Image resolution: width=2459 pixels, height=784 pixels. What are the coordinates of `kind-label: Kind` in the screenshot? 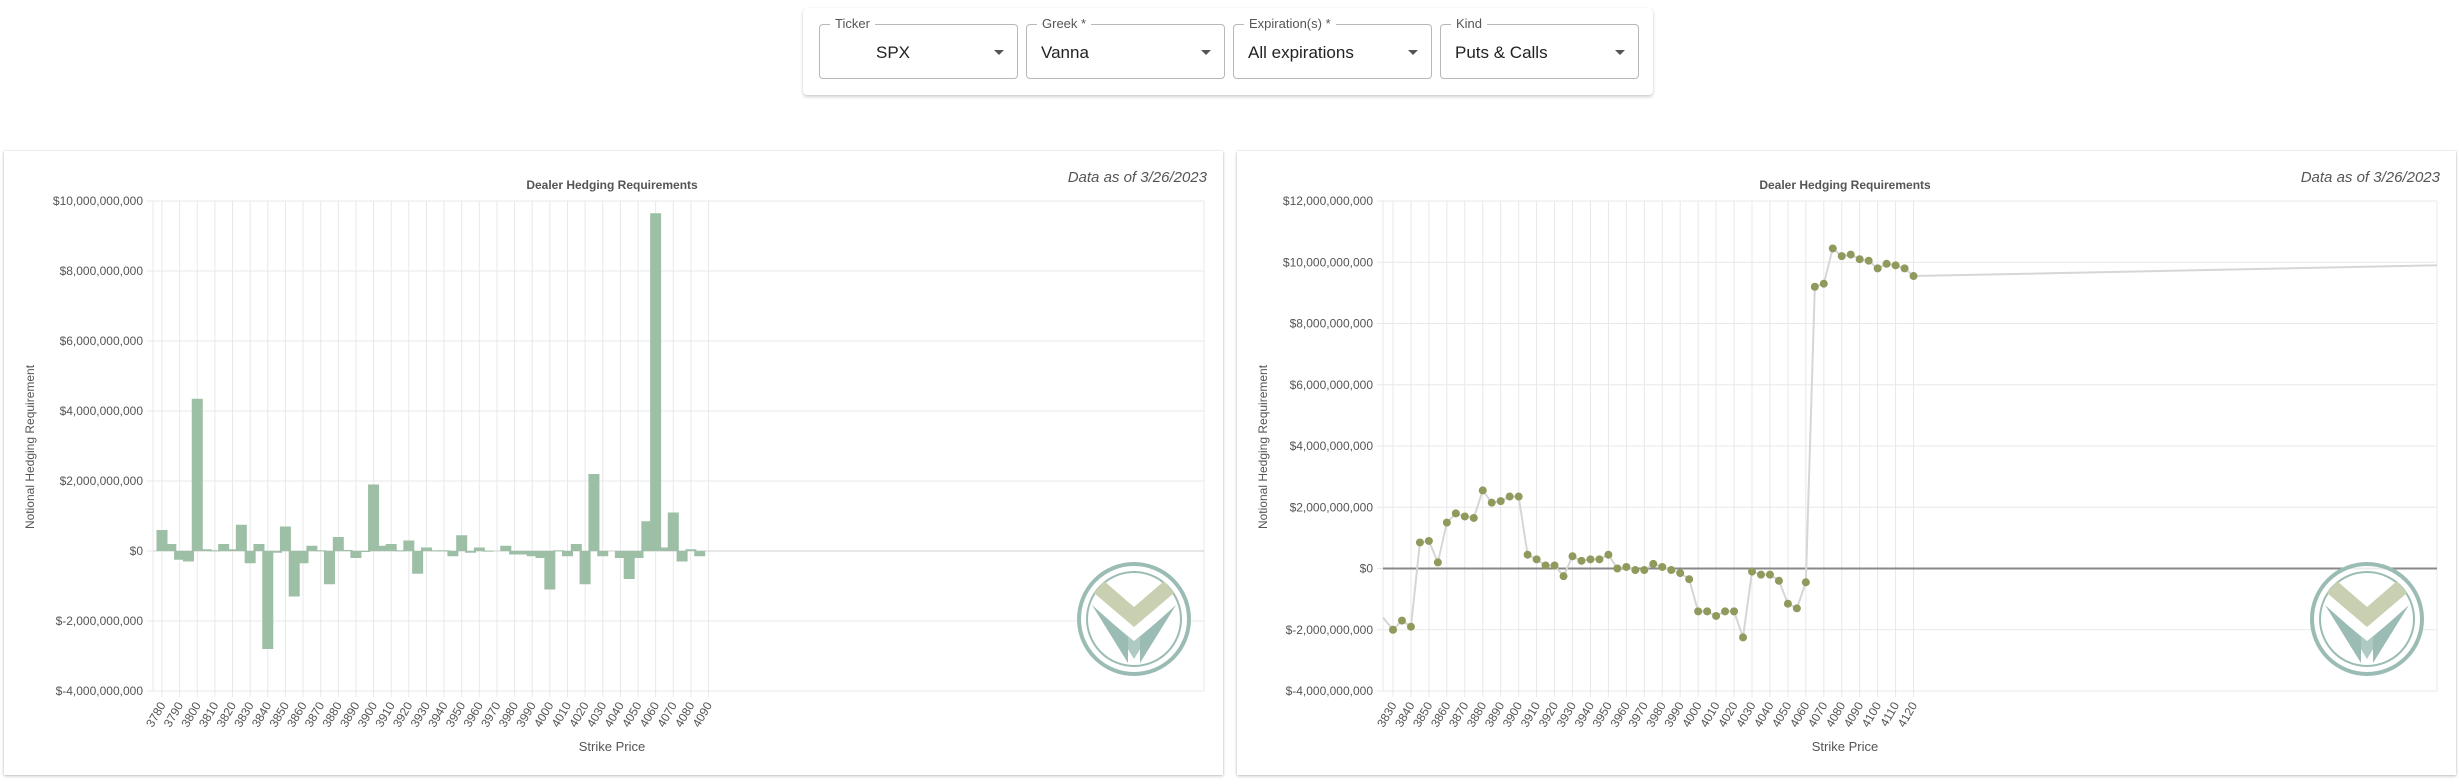 It's located at (1469, 24).